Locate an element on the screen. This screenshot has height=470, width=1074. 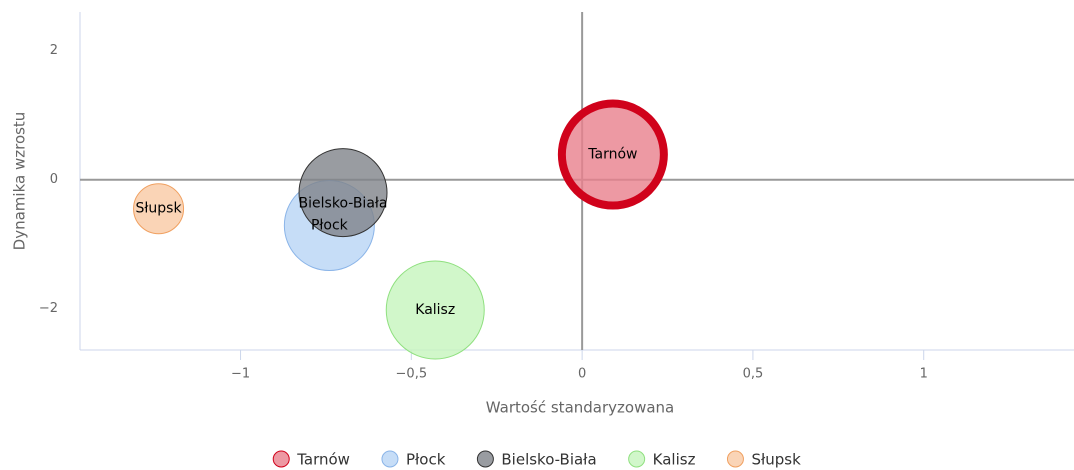
data-label: Płock is located at coordinates (330, 226).